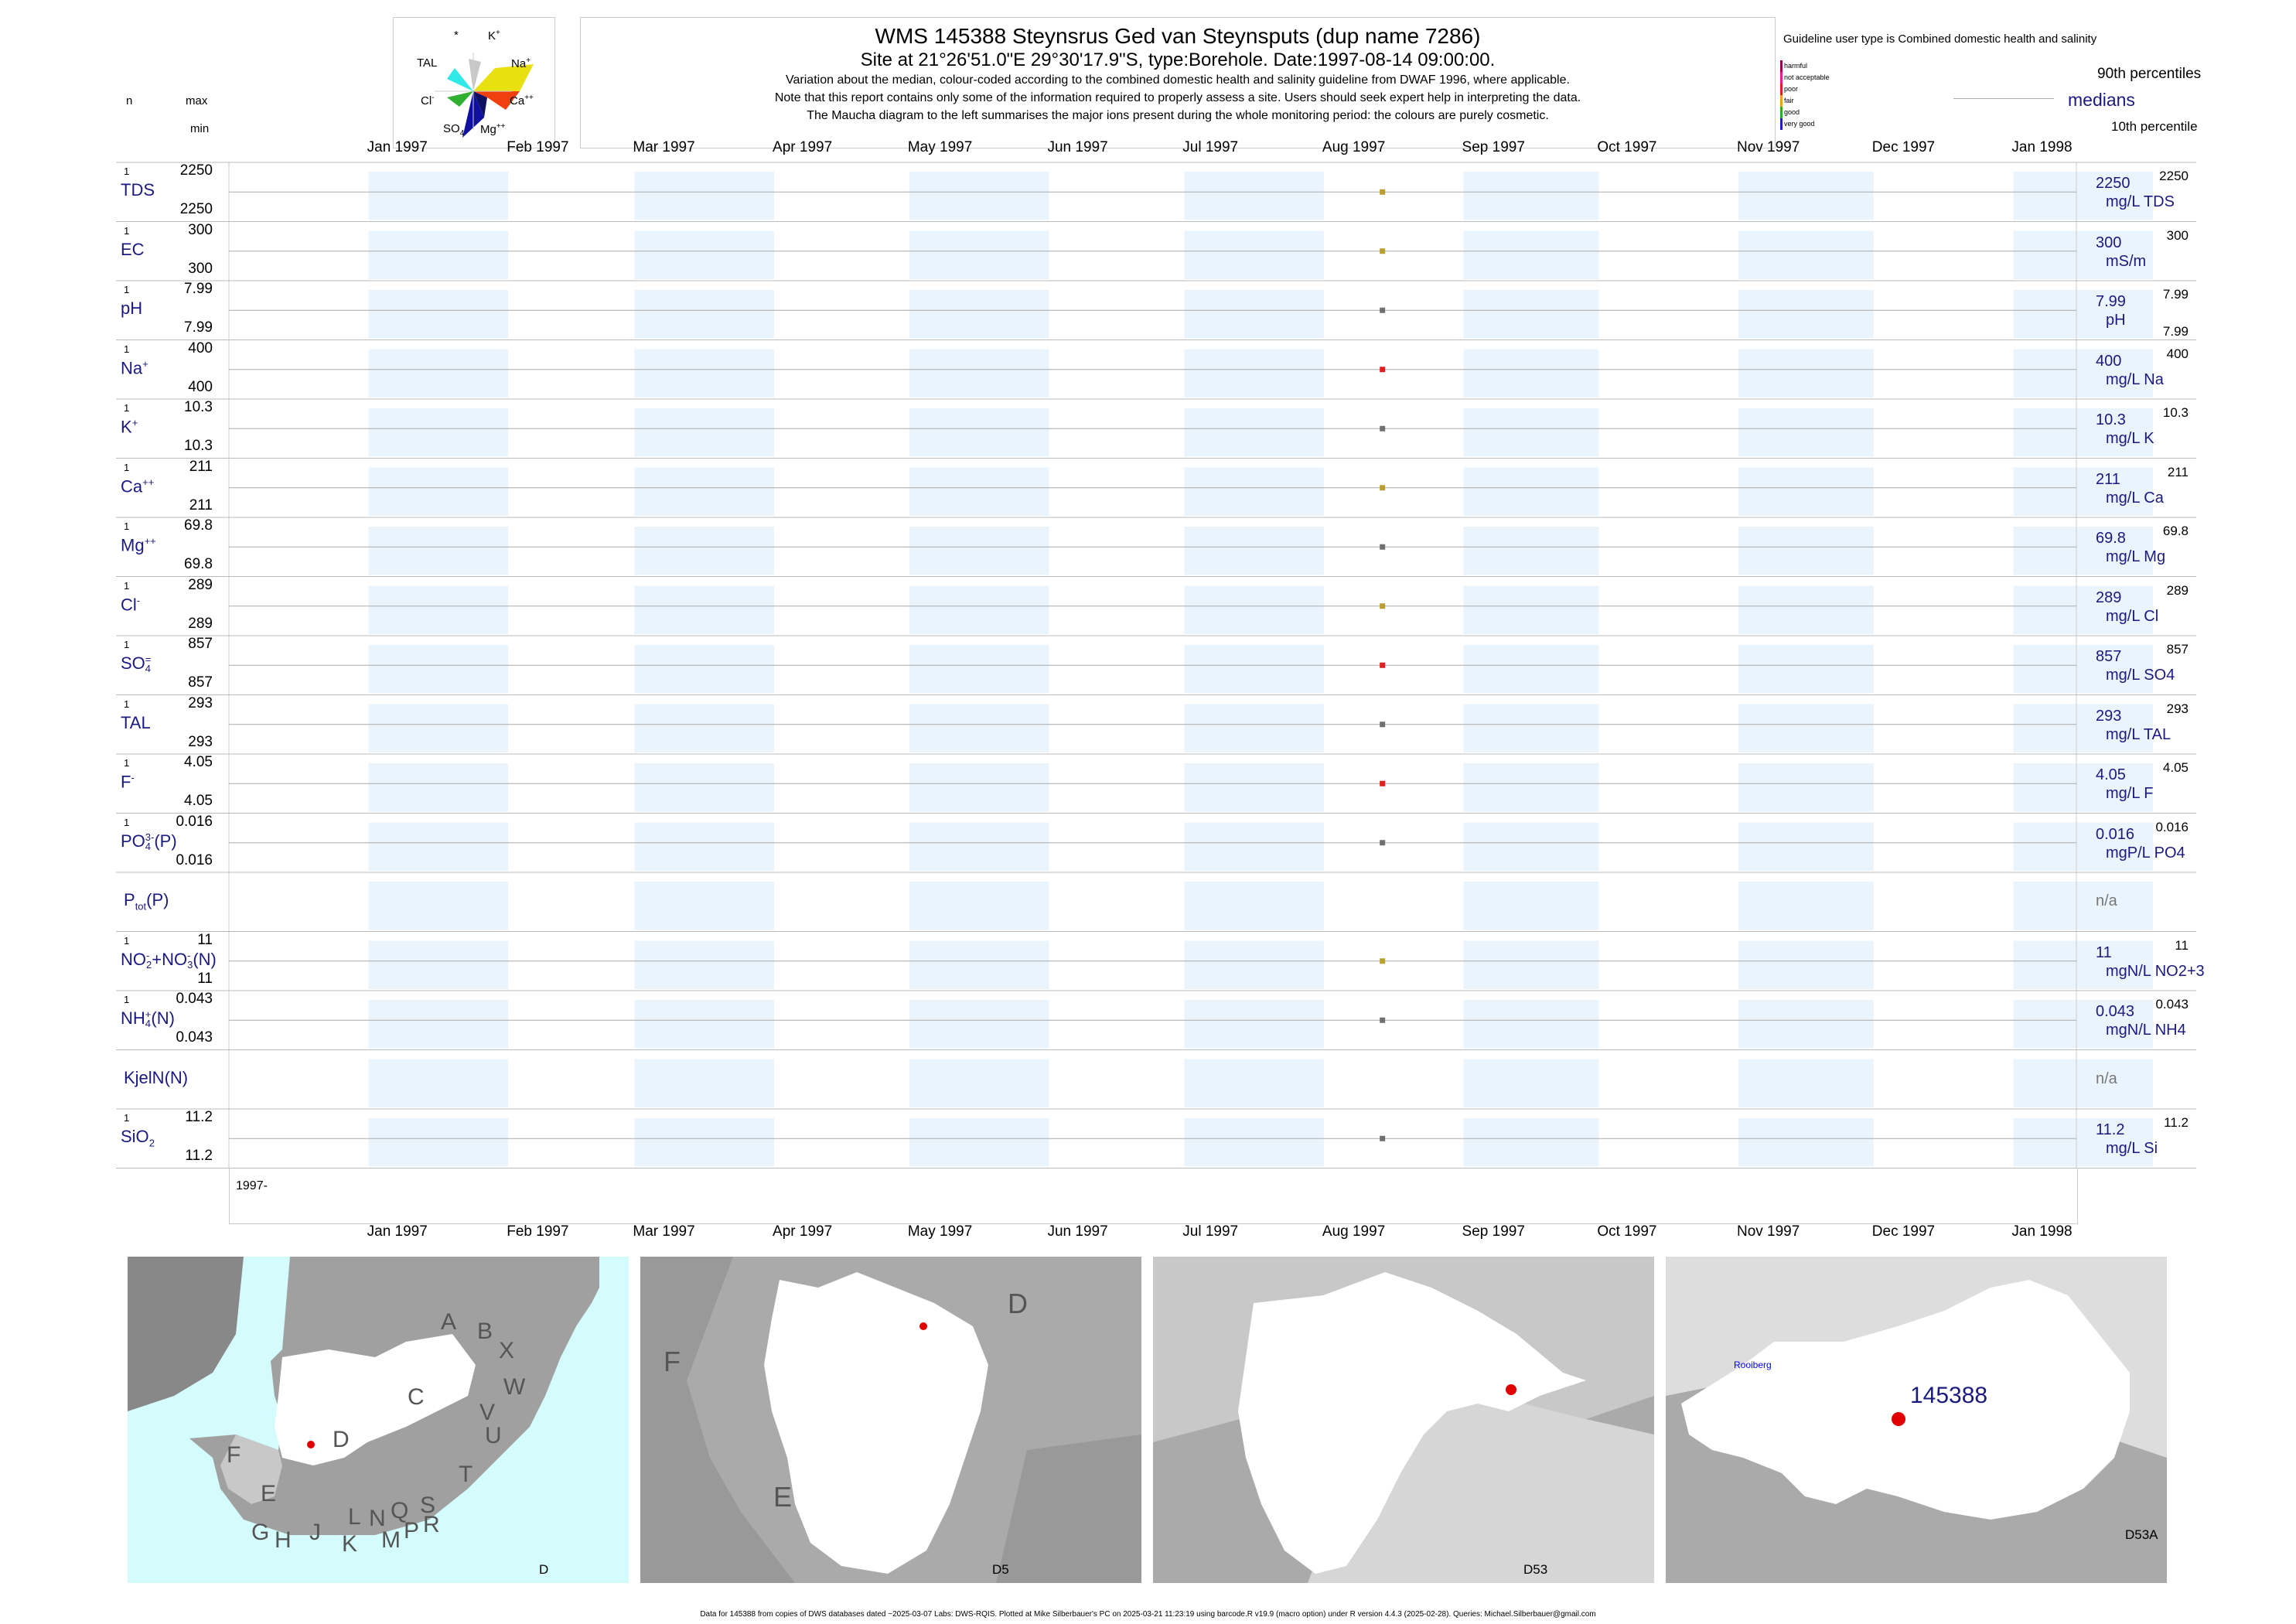  I want to click on maucha-diagram: * K+ TAL Na+ Cl- Ca++ SO4 Mg++, so click(474, 82).